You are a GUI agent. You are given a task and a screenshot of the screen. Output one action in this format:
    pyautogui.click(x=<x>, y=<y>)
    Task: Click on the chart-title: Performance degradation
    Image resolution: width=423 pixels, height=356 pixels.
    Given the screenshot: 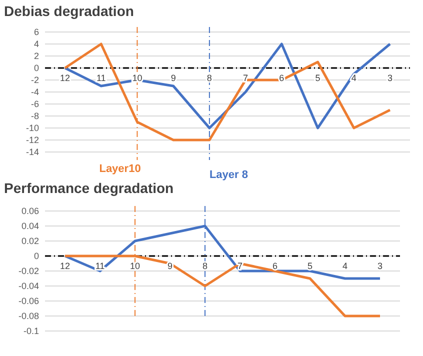 What is the action you would take?
    pyautogui.click(x=89, y=188)
    